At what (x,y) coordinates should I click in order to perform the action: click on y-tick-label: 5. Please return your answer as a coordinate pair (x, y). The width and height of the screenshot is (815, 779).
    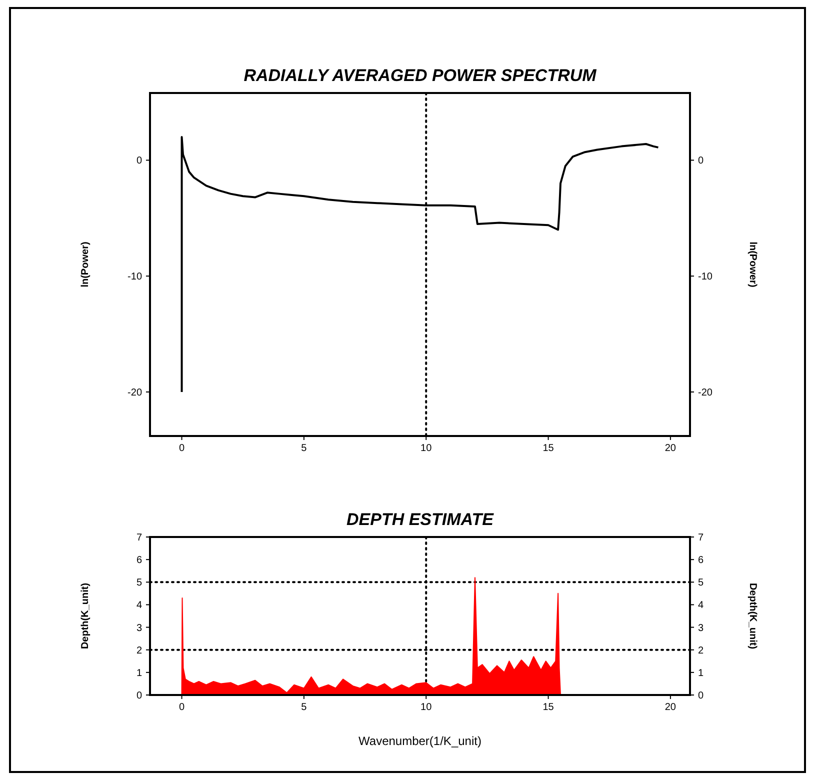
    Looking at the image, I should click on (139, 583).